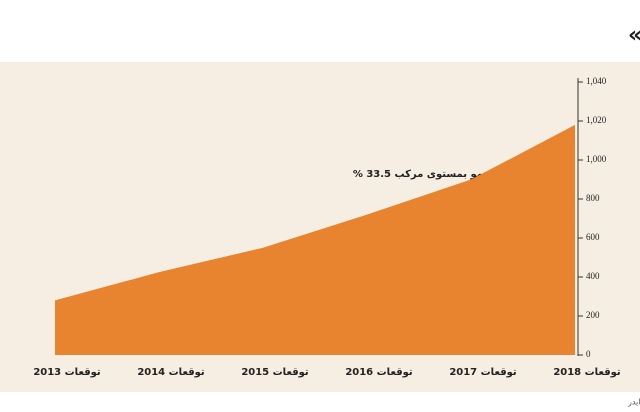  What do you see at coordinates (593, 198) in the screenshot?
I see `y-tick-label: 800` at bounding box center [593, 198].